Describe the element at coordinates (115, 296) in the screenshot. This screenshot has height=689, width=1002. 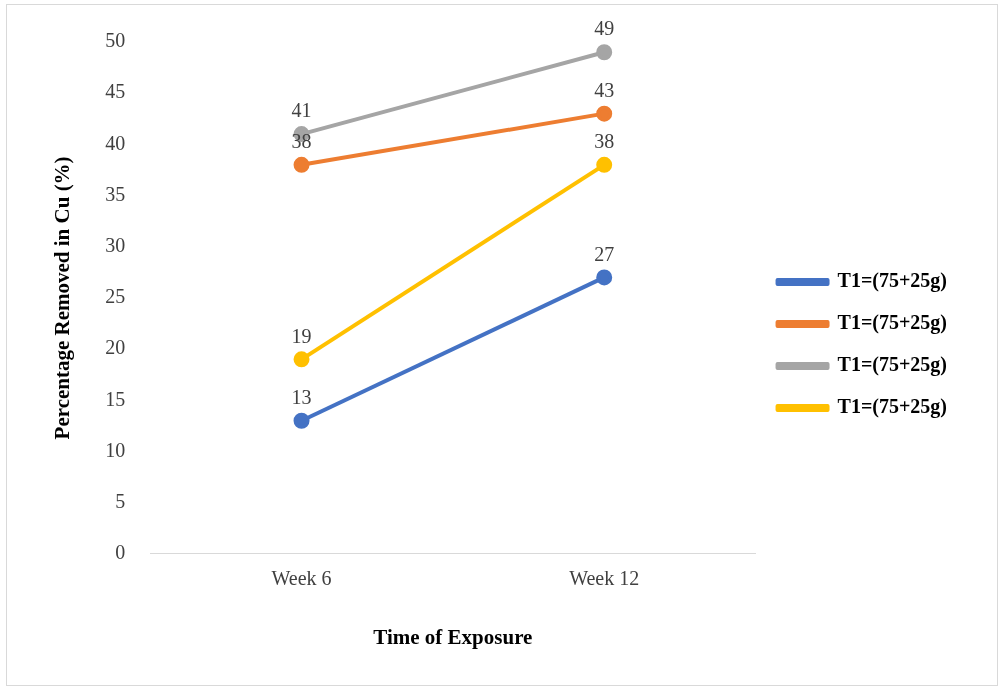
I see `y-tick-label: 25` at that location.